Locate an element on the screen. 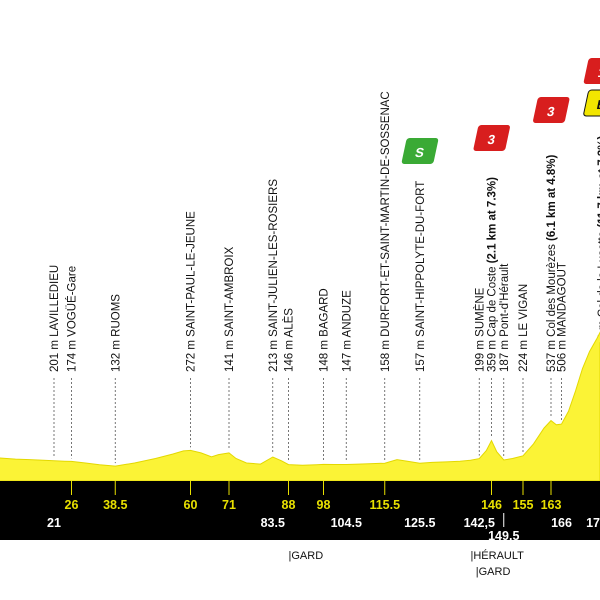  km-label-top: 60 is located at coordinates (191, 505).